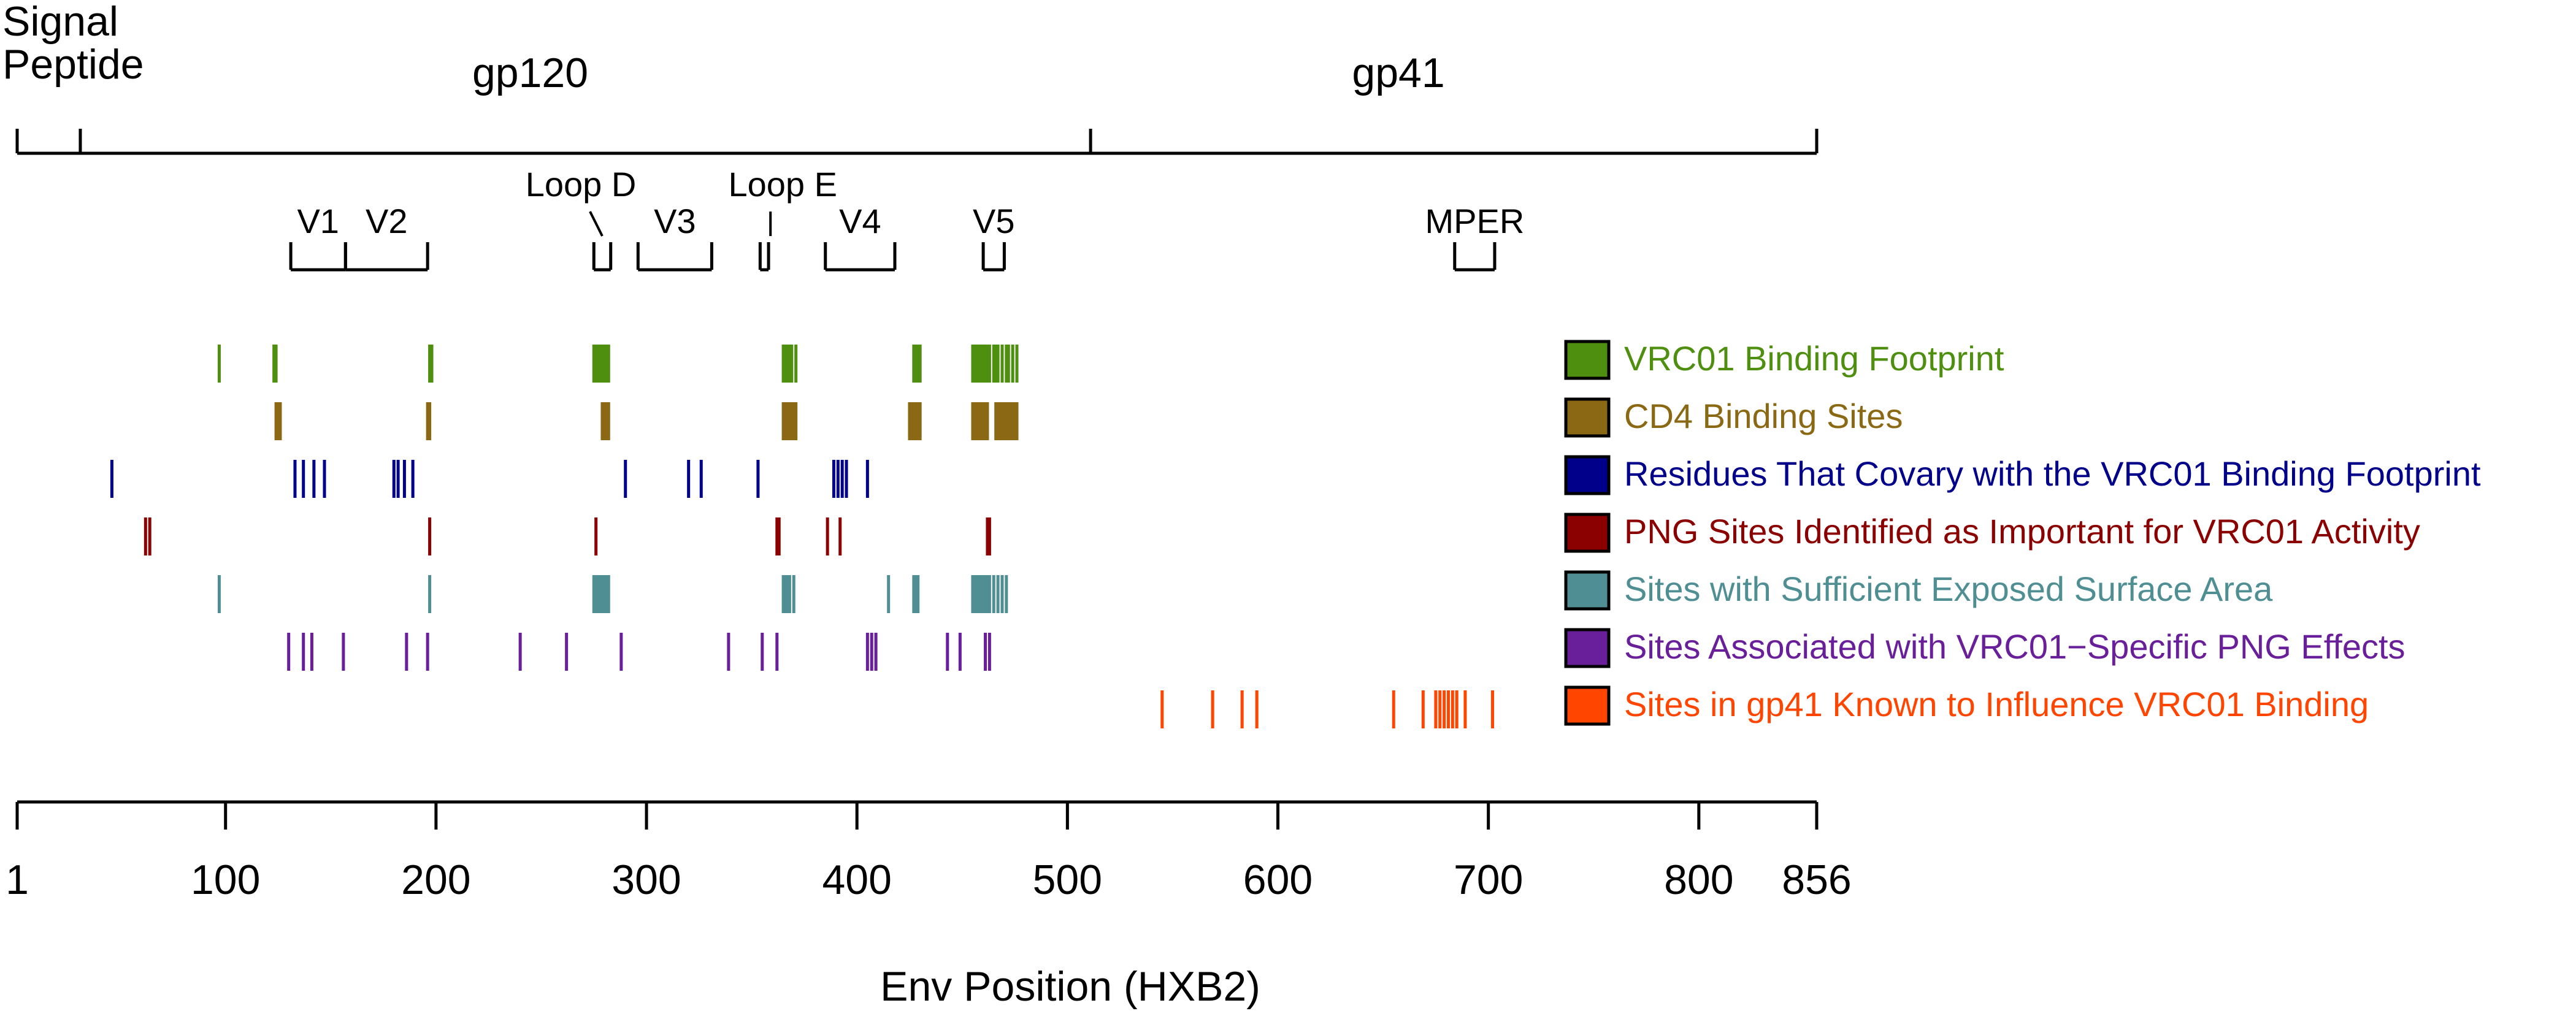  What do you see at coordinates (860, 237) in the screenshot?
I see `subregion-bracket: V4` at bounding box center [860, 237].